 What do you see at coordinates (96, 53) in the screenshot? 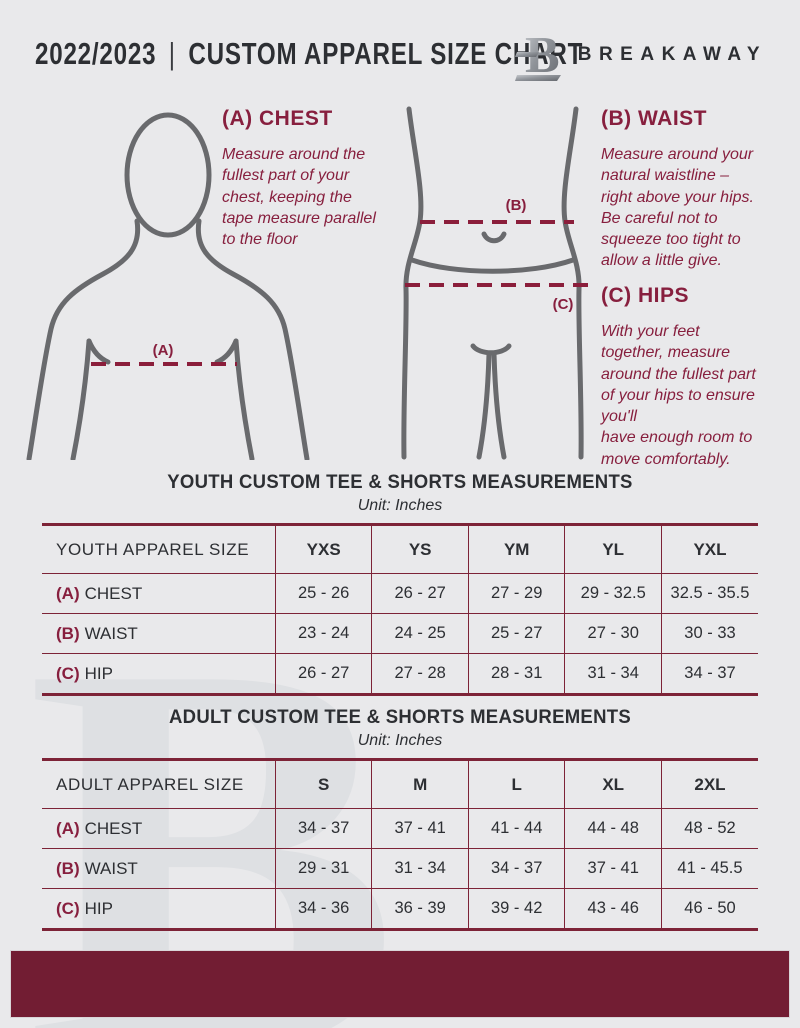
I see `title-year: 2022/2023` at bounding box center [96, 53].